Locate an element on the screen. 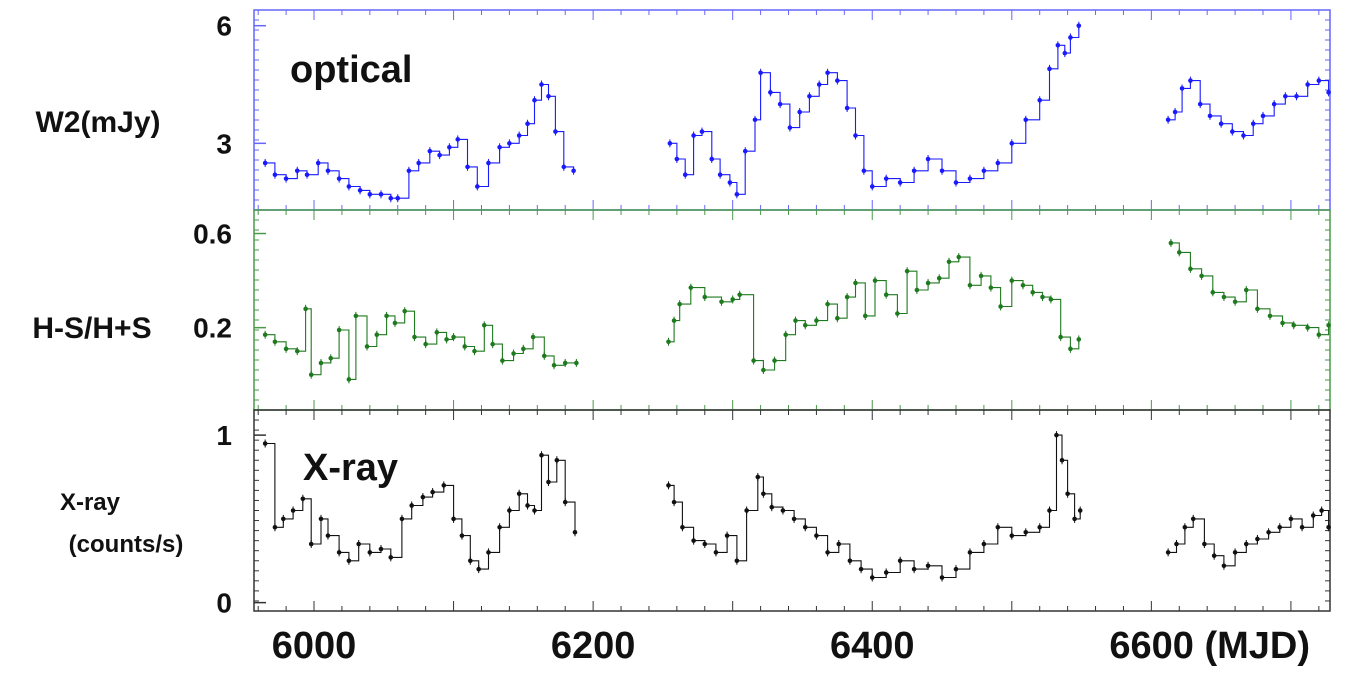  optical-annotation: optical is located at coordinates (351, 70).